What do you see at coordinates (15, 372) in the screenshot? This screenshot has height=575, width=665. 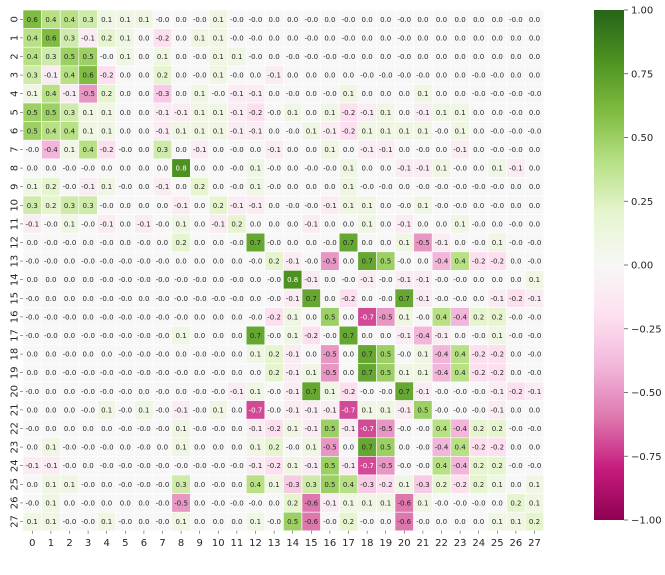 I see `y-tick-label: 19` at bounding box center [15, 372].